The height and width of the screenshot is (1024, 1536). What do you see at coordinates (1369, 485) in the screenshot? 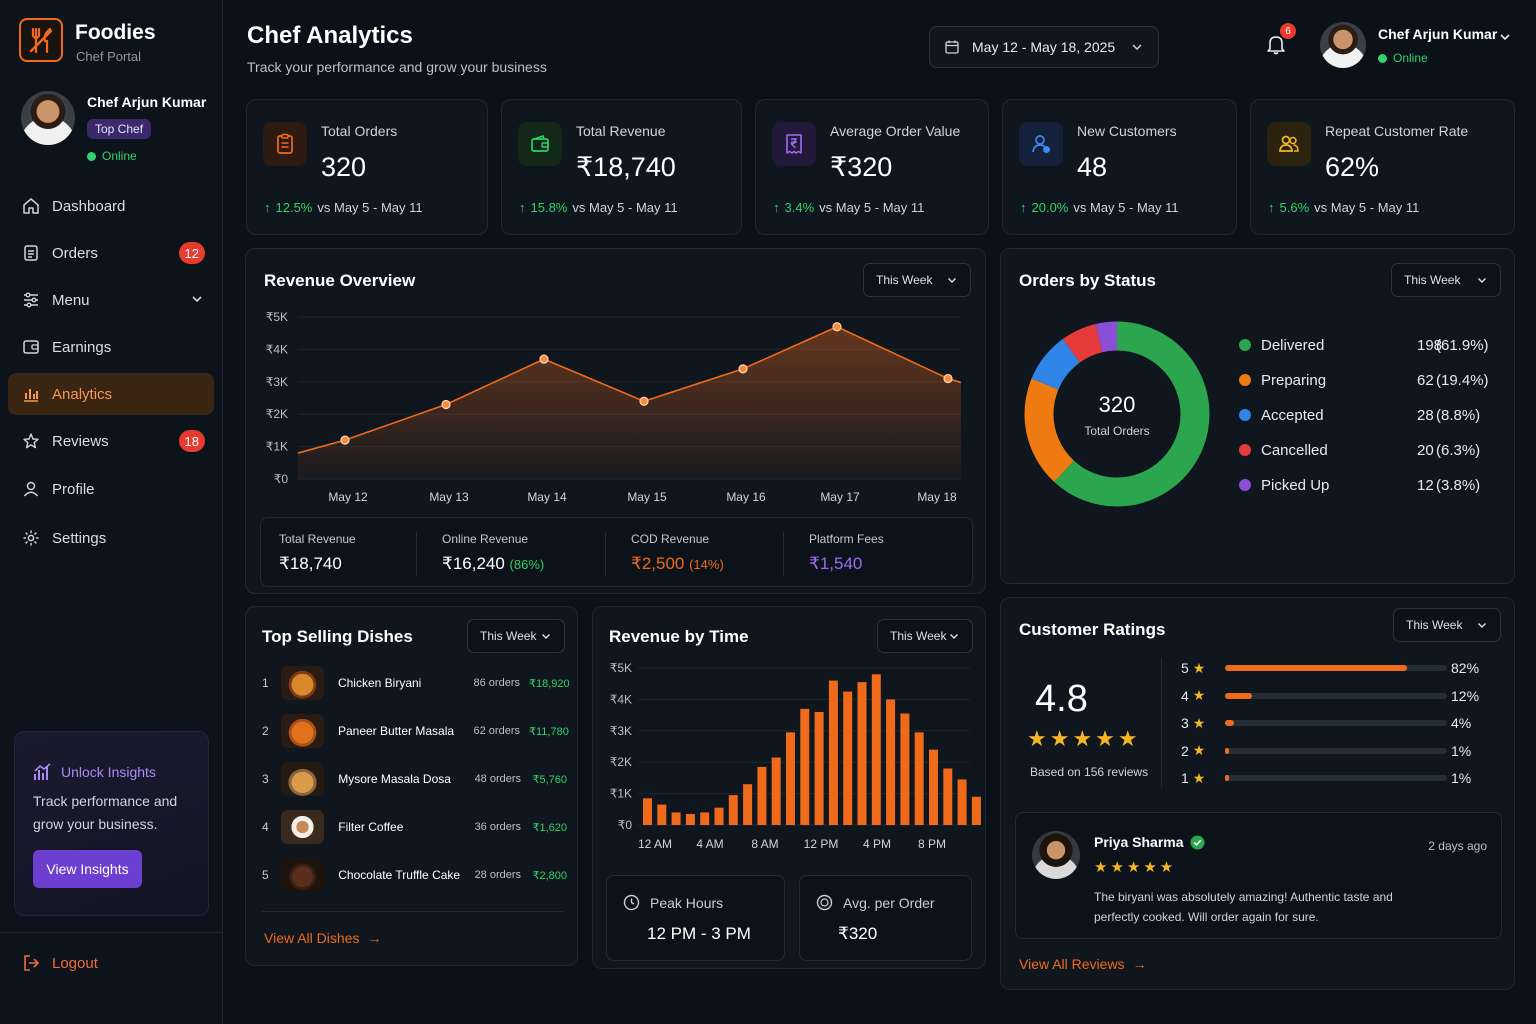
I see `legend-item: Picked Up 12 (3.8%)` at bounding box center [1369, 485].